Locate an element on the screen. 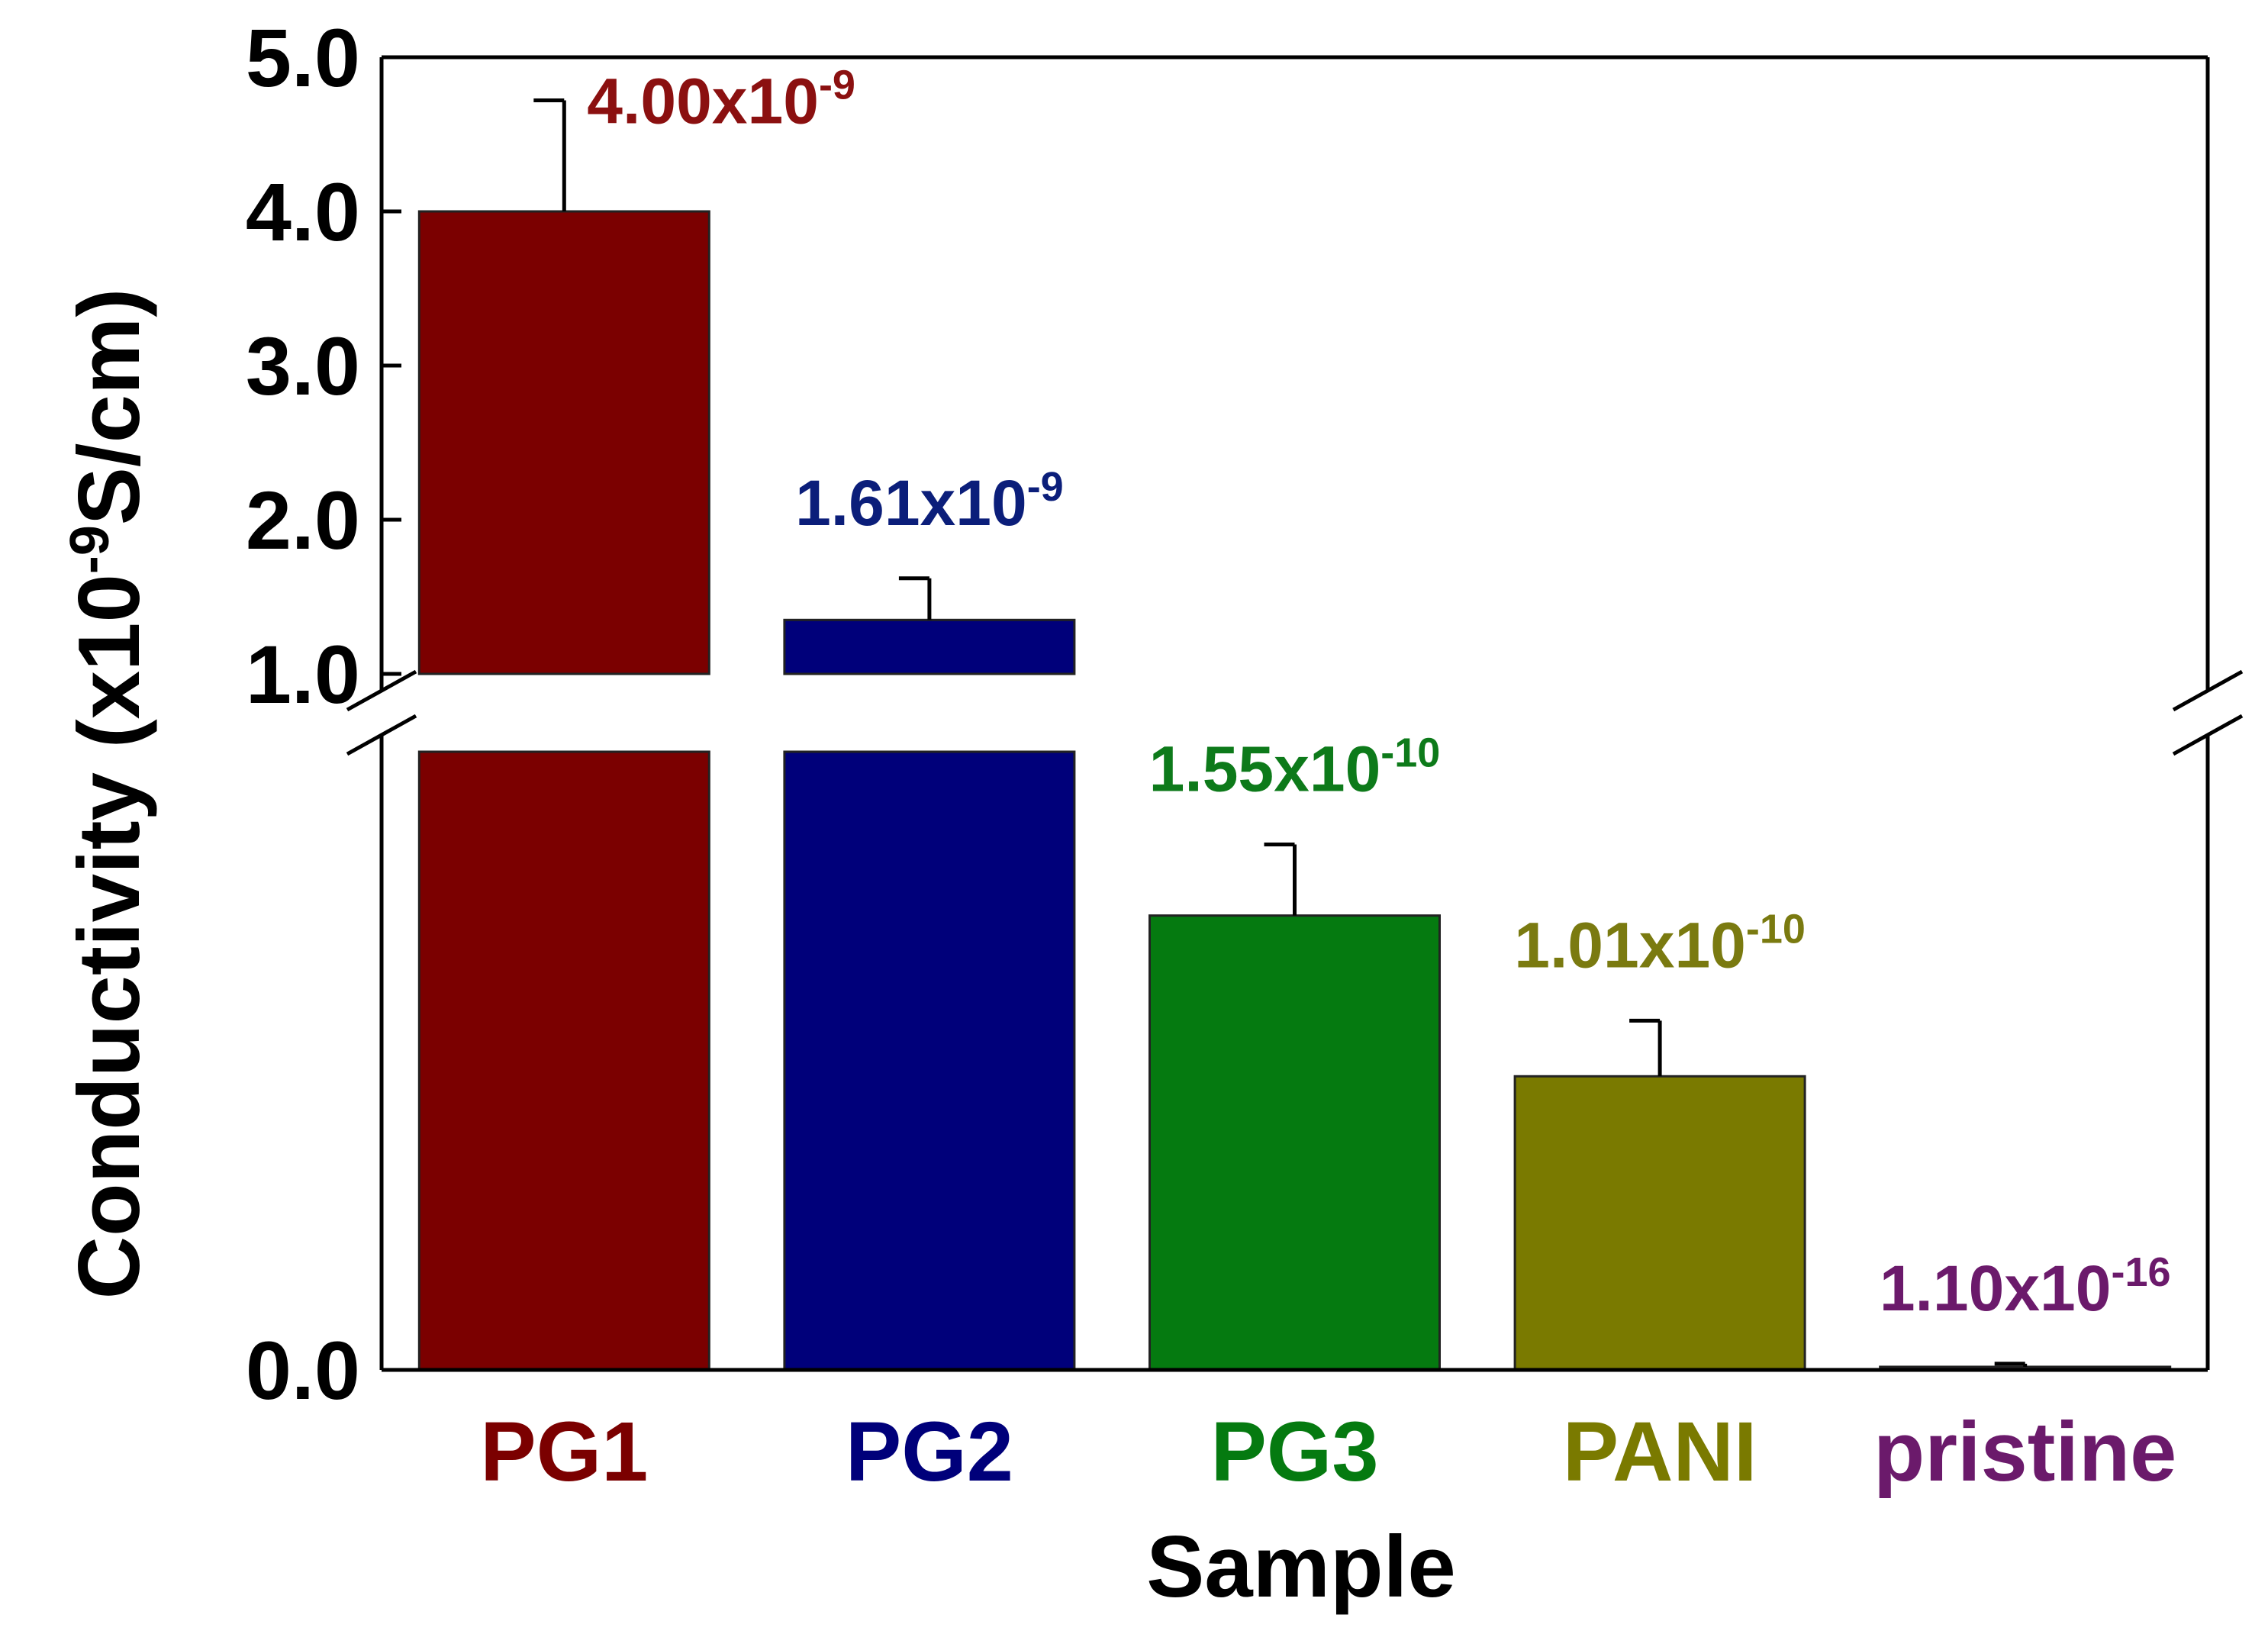 The image size is (2268, 1650). value-label-pani: 1.01x10⁻¹⁰ is located at coordinates (1660, 943).